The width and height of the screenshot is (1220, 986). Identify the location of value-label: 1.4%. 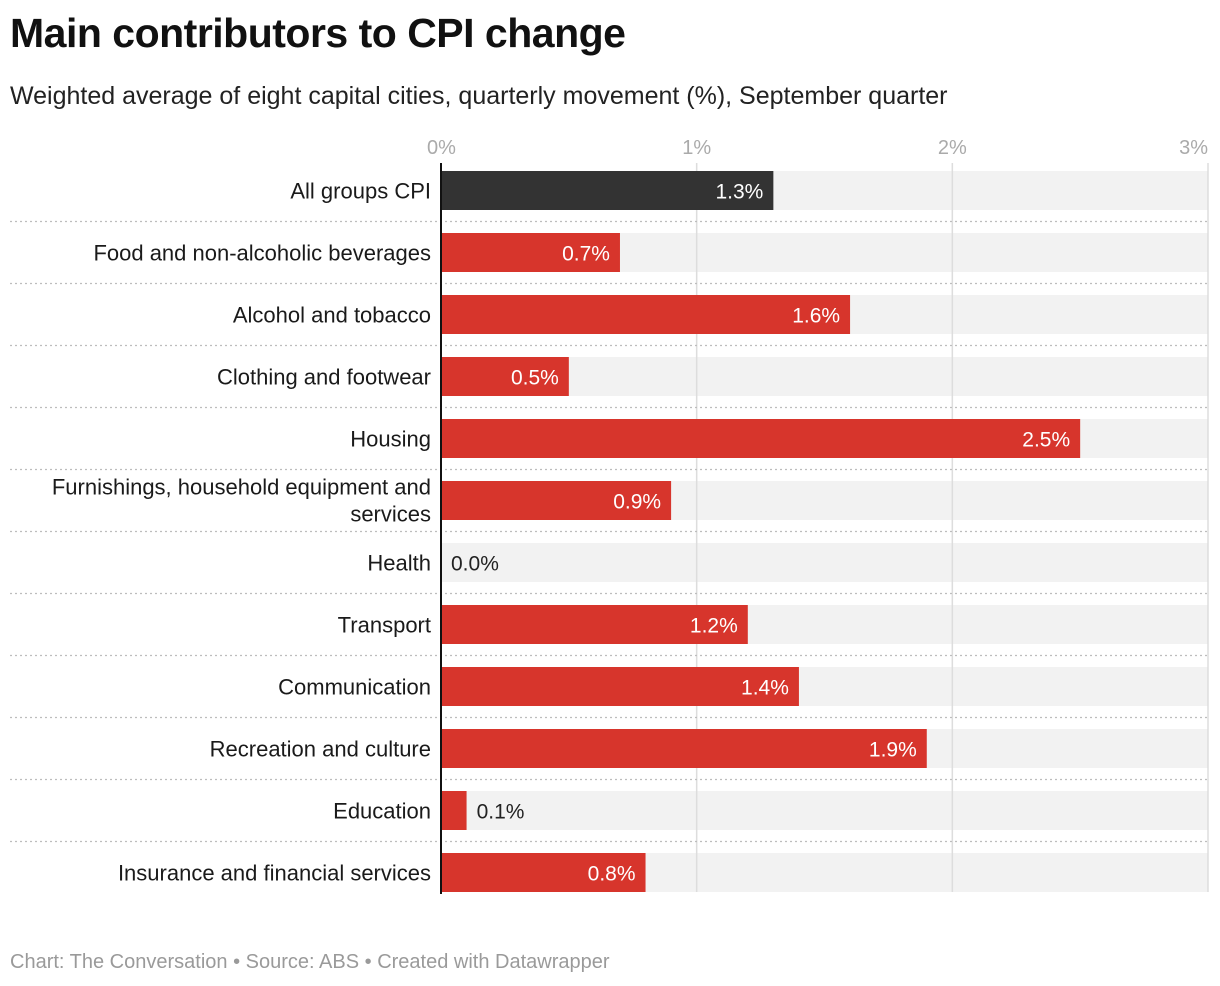
(765, 688).